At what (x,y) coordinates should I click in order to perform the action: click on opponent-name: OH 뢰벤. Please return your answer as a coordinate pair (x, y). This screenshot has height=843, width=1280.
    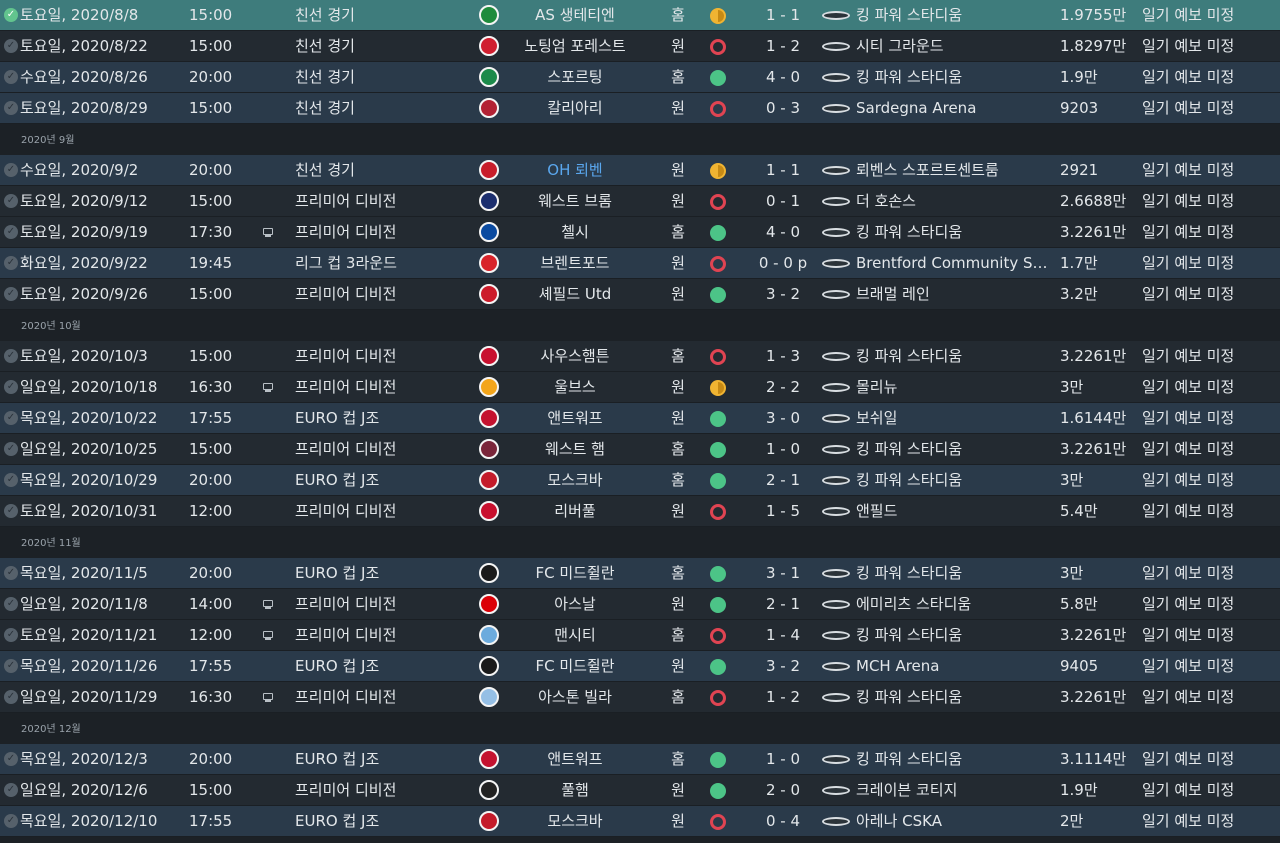
    Looking at the image, I should click on (575, 170).